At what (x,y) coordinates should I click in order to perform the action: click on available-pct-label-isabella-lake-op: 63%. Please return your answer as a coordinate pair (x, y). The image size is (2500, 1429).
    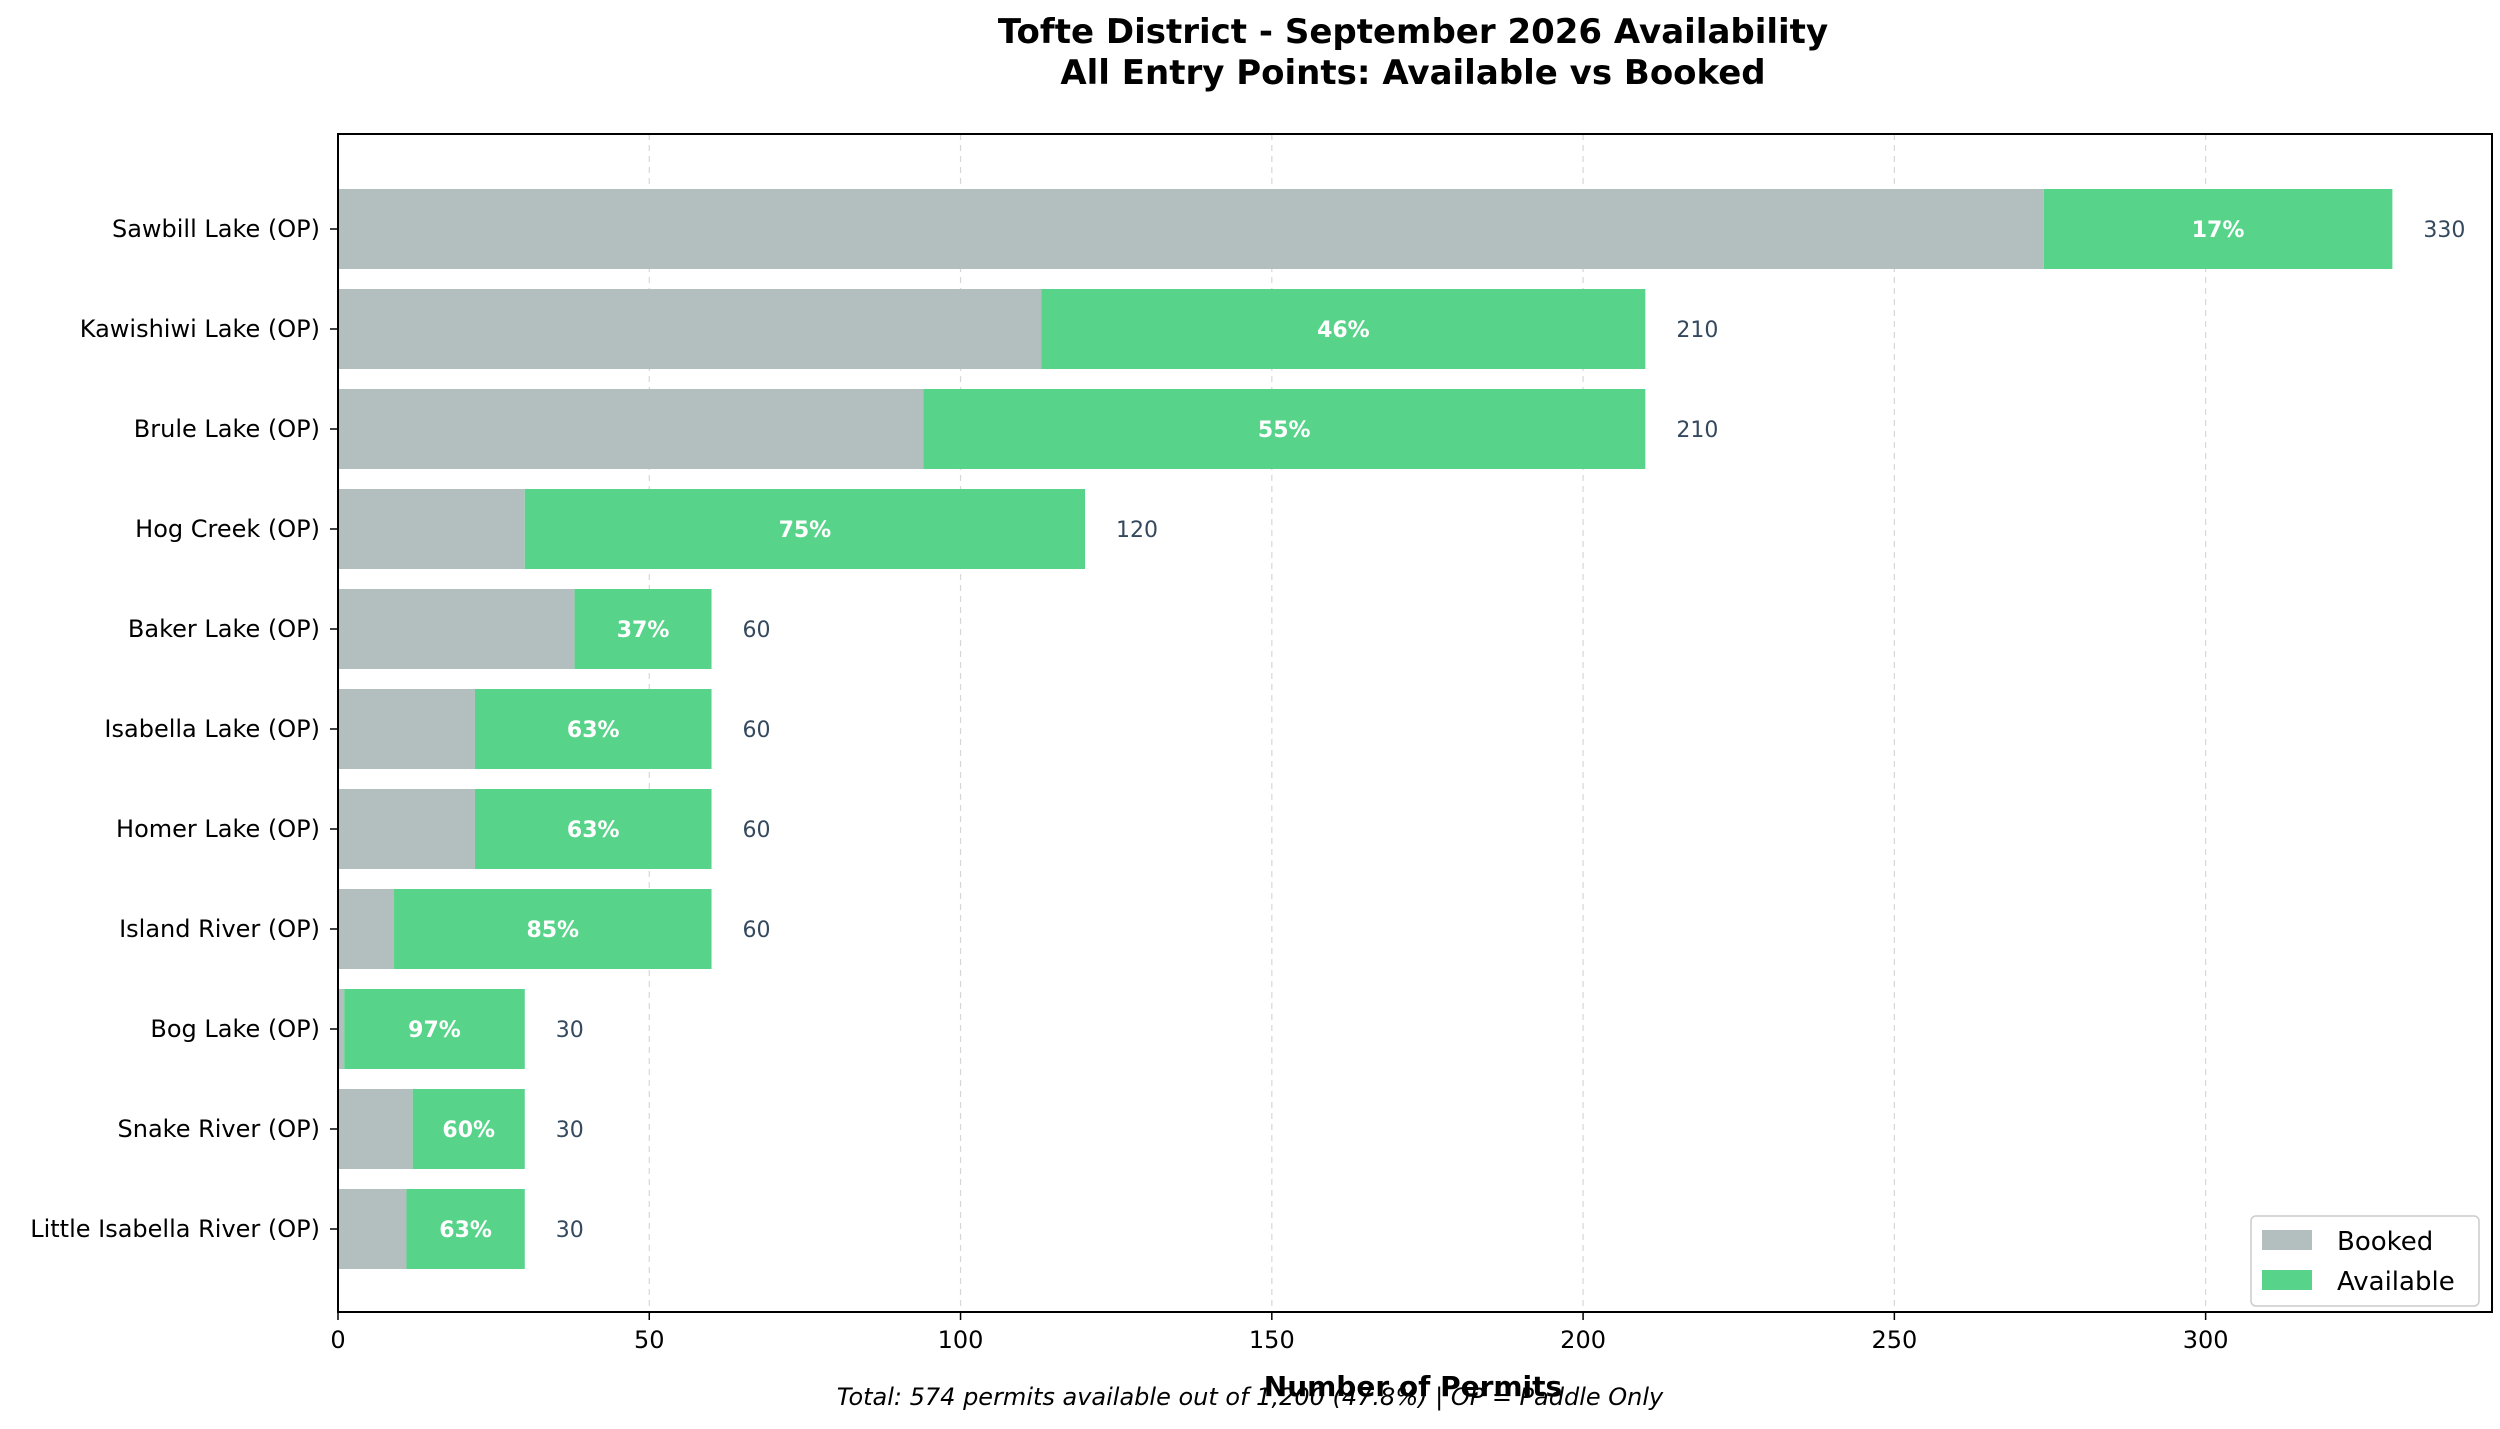
    Looking at the image, I should click on (593, 730).